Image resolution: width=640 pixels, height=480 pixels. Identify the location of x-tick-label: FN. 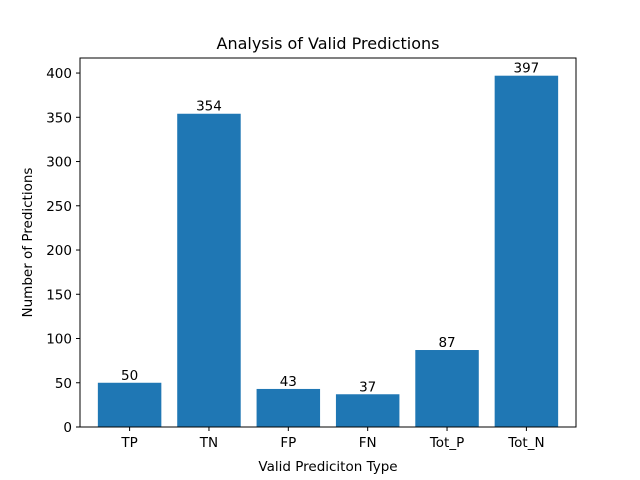
(368, 443).